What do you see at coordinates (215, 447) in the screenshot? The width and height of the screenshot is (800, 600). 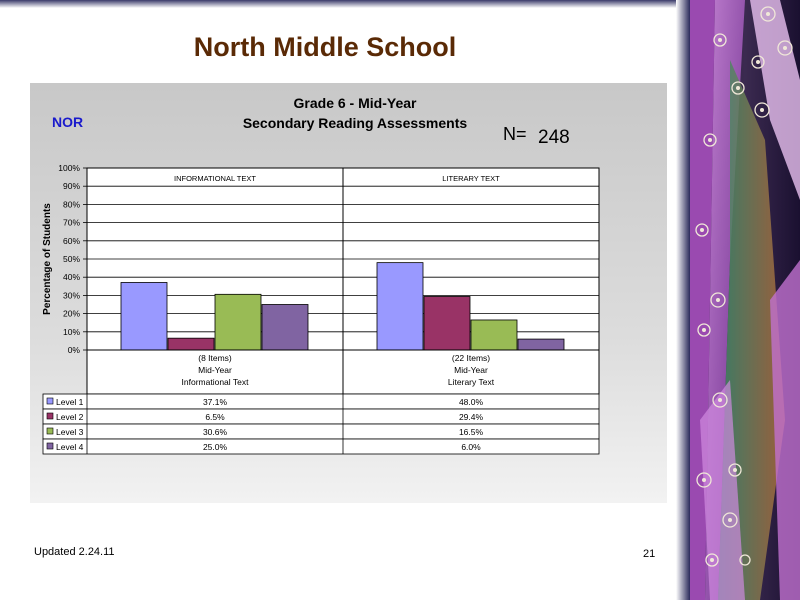 I see `data-label: 25.0%` at bounding box center [215, 447].